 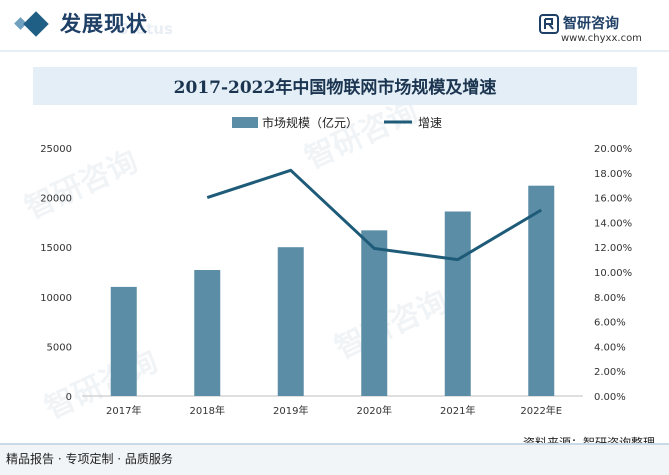 What do you see at coordinates (89, 459) in the screenshot?
I see `footer-slogan: 精品报告 · 专项定制 · 品质服务` at bounding box center [89, 459].